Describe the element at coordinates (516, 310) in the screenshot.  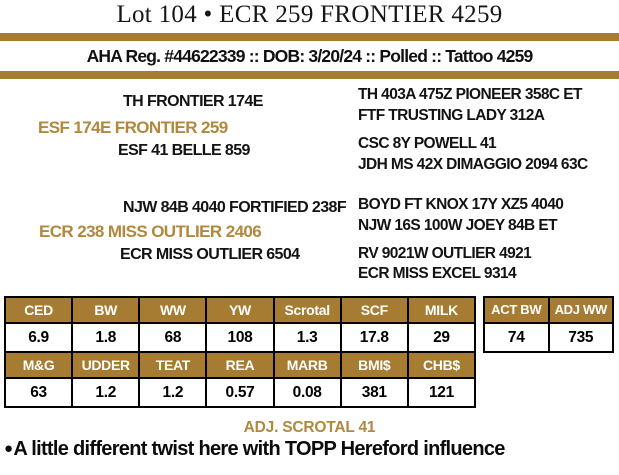
I see `act-header-cell: ACT BW` at that location.